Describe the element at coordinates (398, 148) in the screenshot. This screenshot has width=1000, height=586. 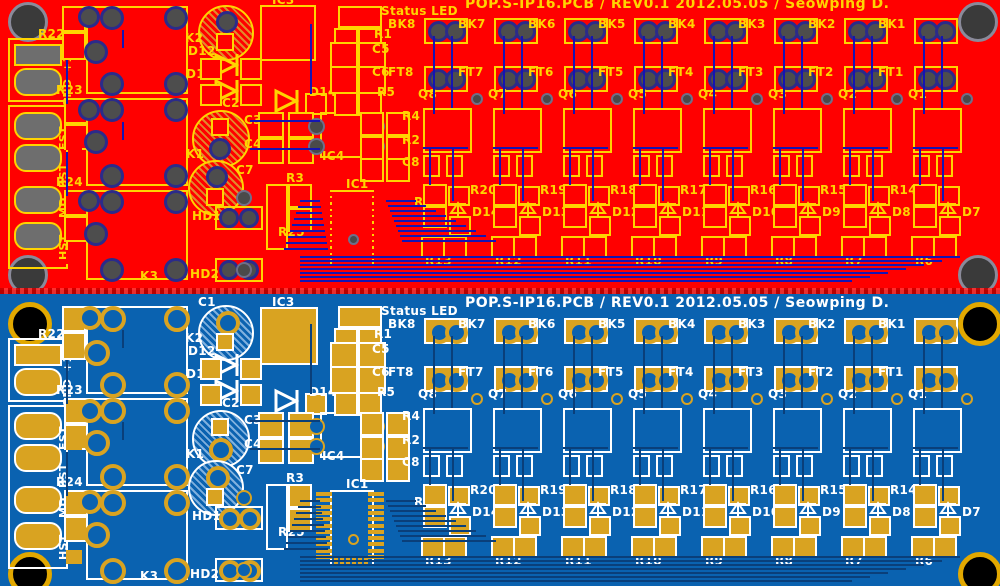
I see `pad-r2-b` at that location.